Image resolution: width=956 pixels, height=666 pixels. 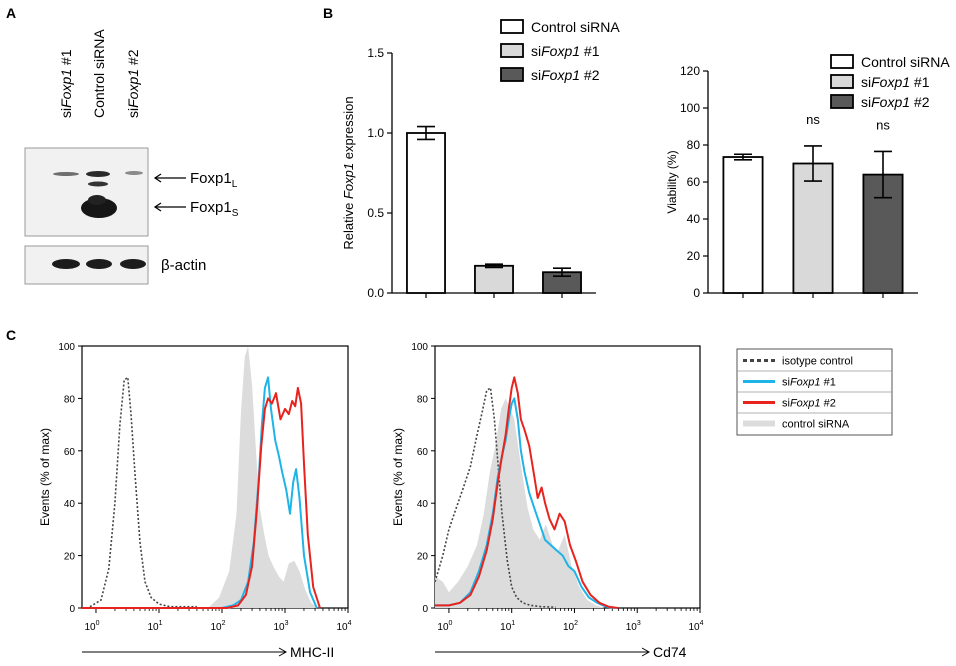 What do you see at coordinates (11, 335) in the screenshot?
I see `panel-label-c: C` at bounding box center [11, 335].